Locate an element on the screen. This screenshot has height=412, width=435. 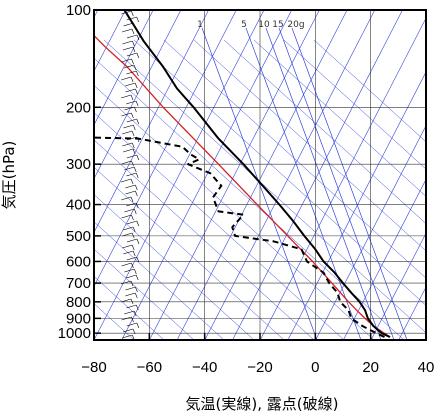
mixing-ratio-label: 1 is located at coordinates (200, 25).